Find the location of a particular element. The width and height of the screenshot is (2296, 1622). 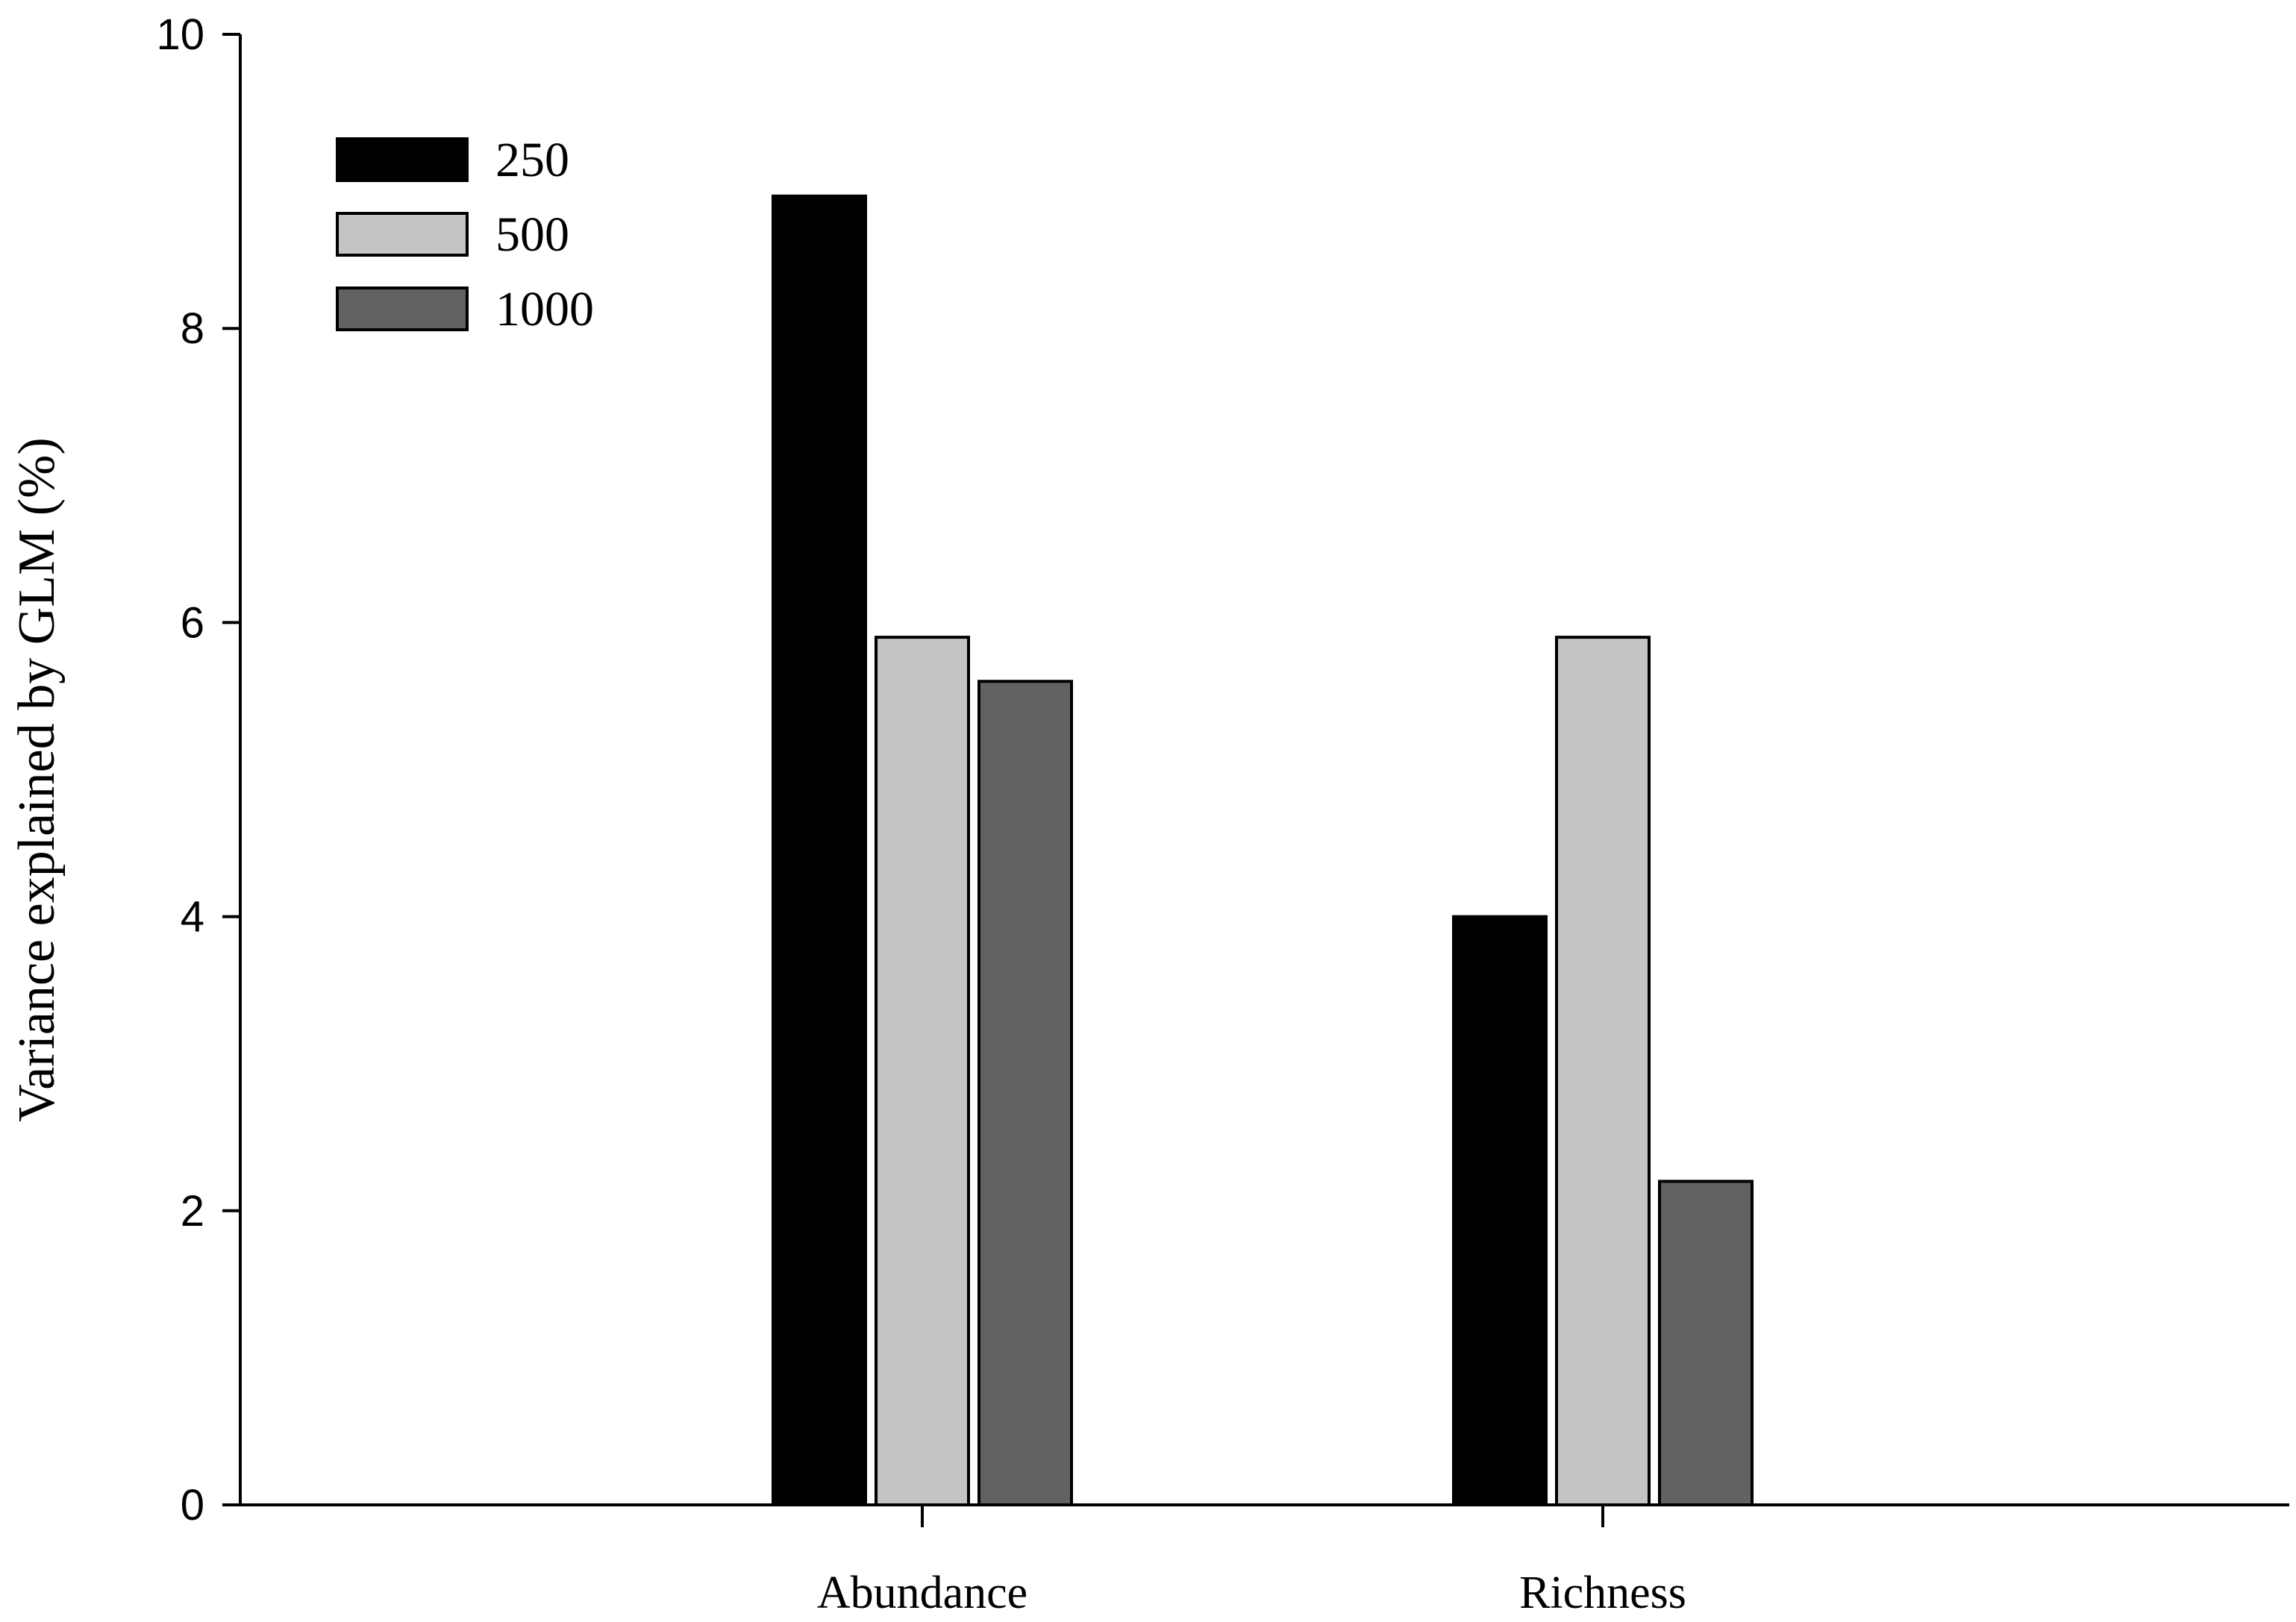

y-tick-label: 0 is located at coordinates (193, 1505).